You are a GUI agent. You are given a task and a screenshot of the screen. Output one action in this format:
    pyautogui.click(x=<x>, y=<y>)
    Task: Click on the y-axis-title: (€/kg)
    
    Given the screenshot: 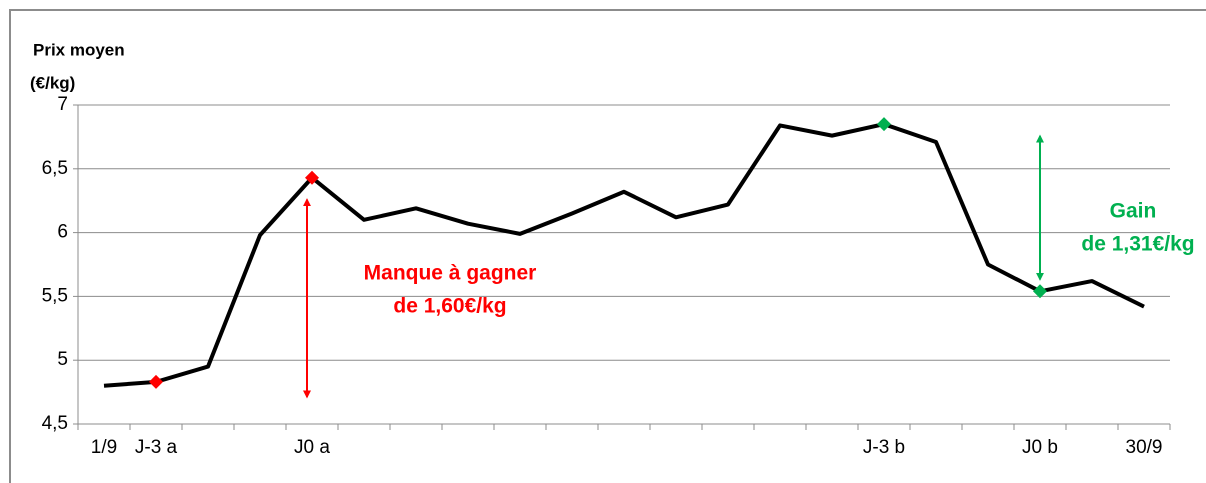 What is the action you would take?
    pyautogui.click(x=52, y=82)
    